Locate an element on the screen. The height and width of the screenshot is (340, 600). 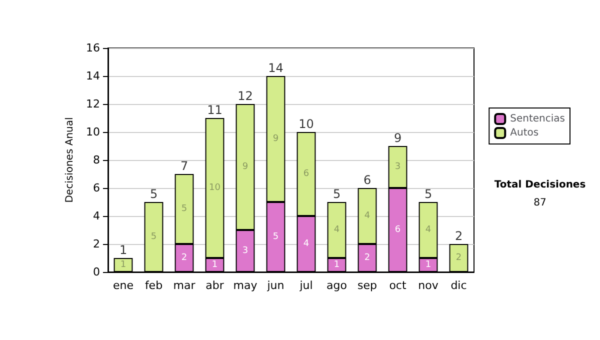
total-label: 12 is located at coordinates (245, 96).